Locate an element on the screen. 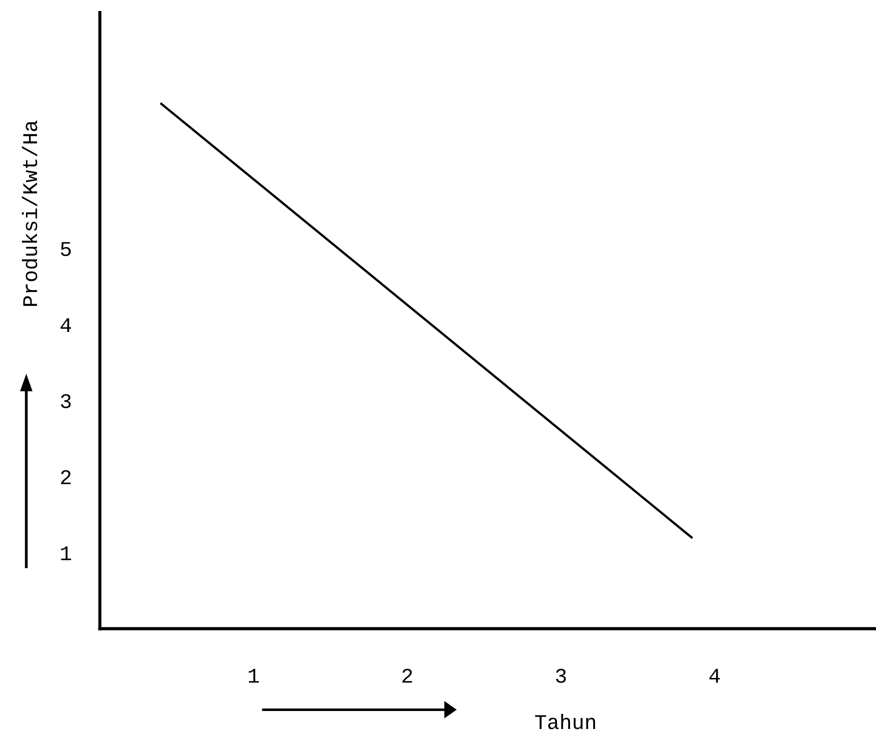 This screenshot has height=737, width=876. y-tick-label: 3 is located at coordinates (65, 401).